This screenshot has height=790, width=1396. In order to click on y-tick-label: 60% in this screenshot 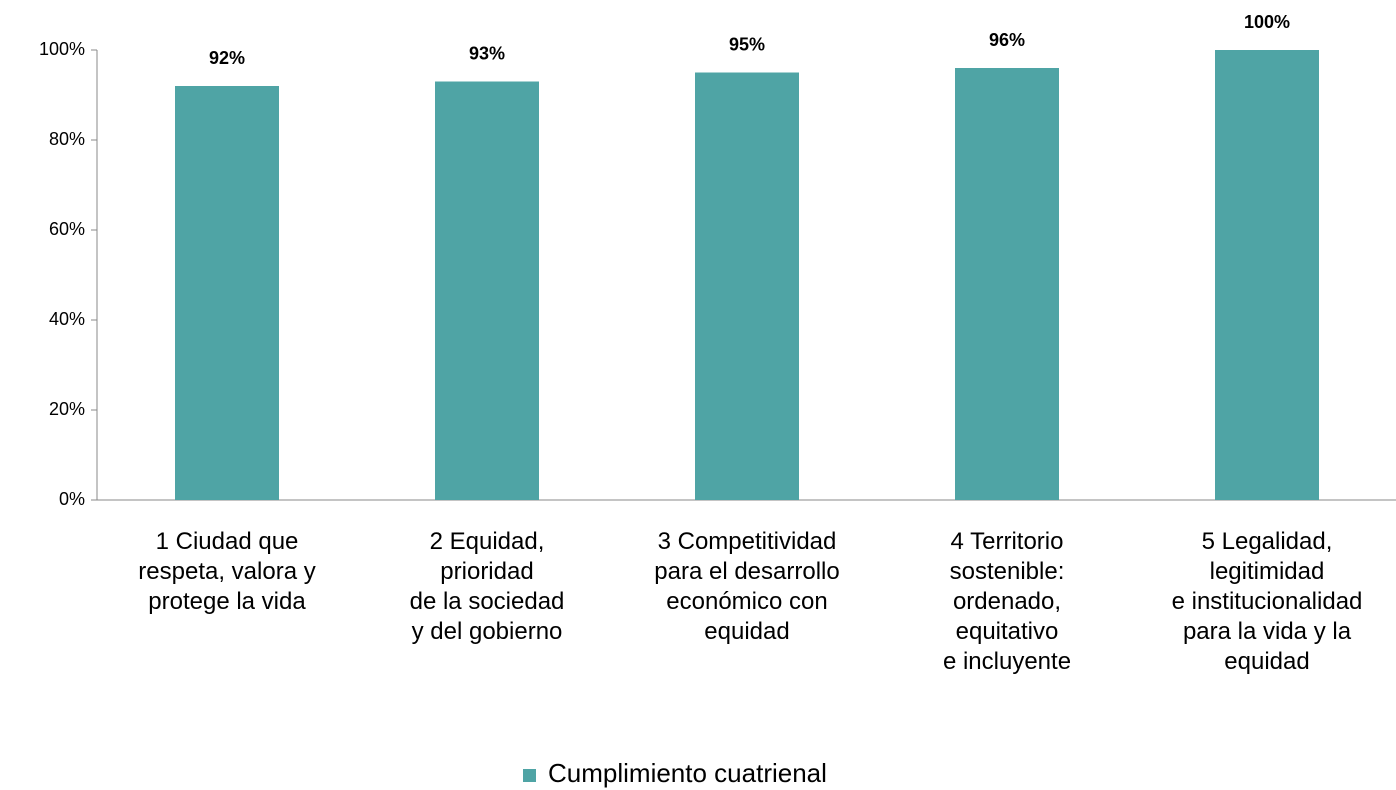, I will do `click(67, 229)`.